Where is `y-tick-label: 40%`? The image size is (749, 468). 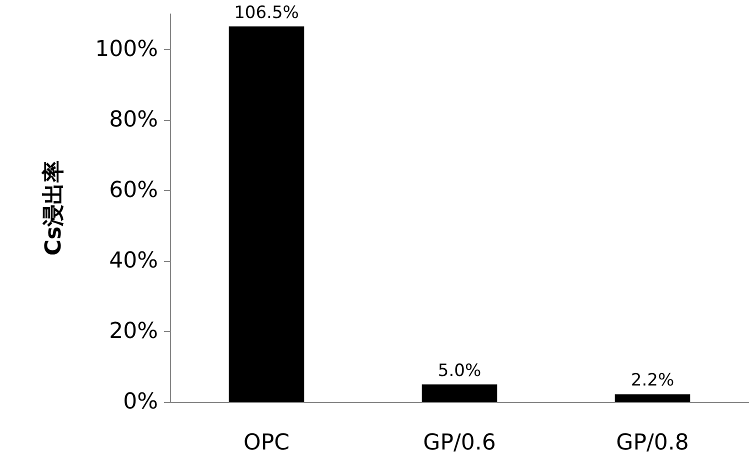 y-tick-label: 40% is located at coordinates (133, 261).